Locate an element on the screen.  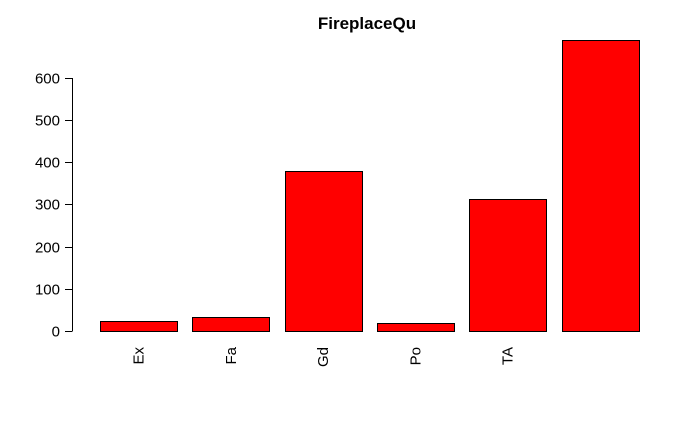
y-tick-label: 300 is located at coordinates (47, 205).